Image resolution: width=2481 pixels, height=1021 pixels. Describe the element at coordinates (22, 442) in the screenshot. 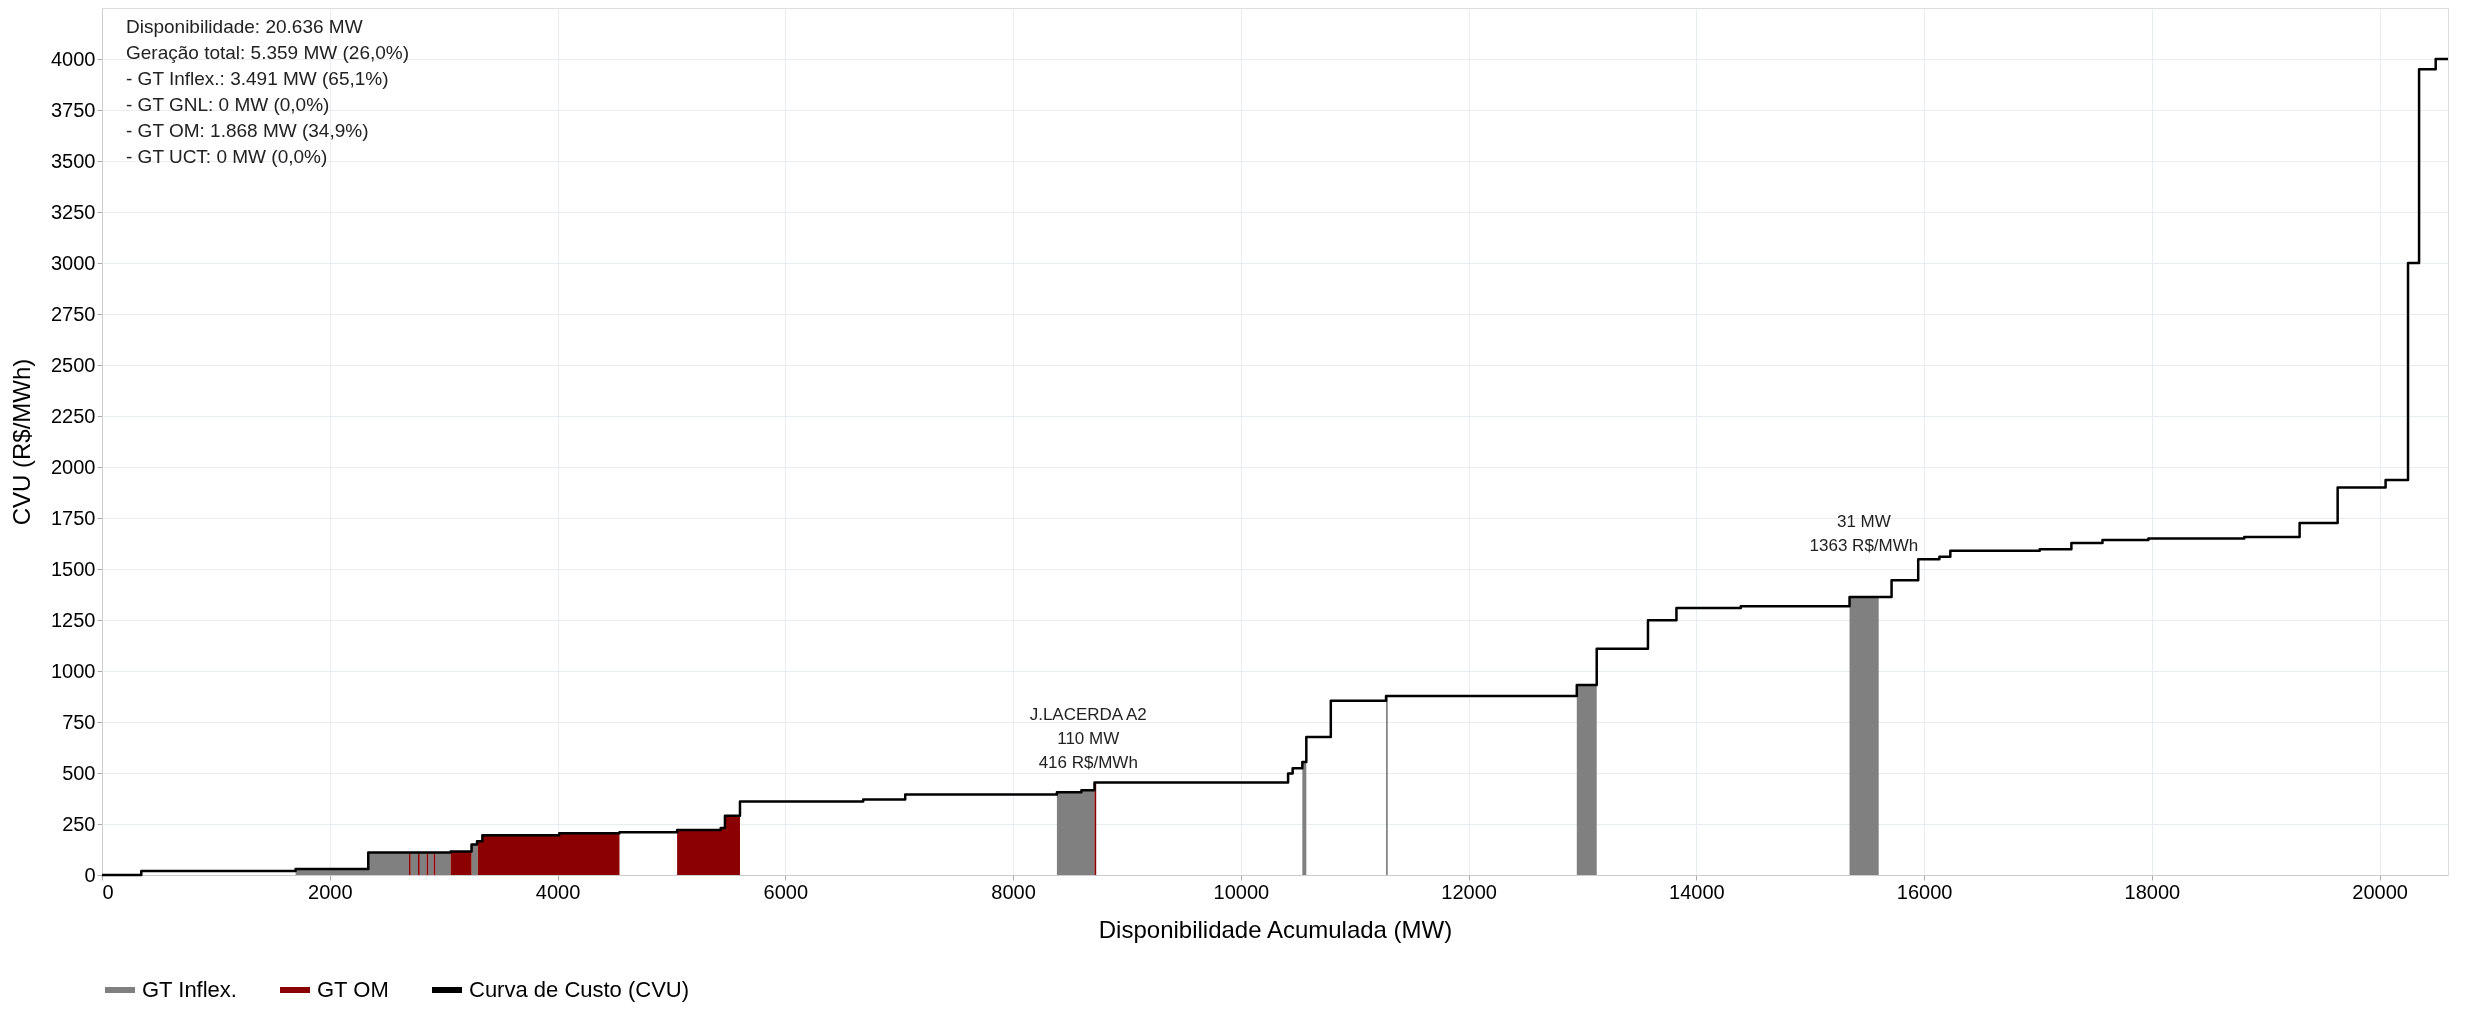

I see `y-axis-title: CVU (R$/MWh)` at that location.